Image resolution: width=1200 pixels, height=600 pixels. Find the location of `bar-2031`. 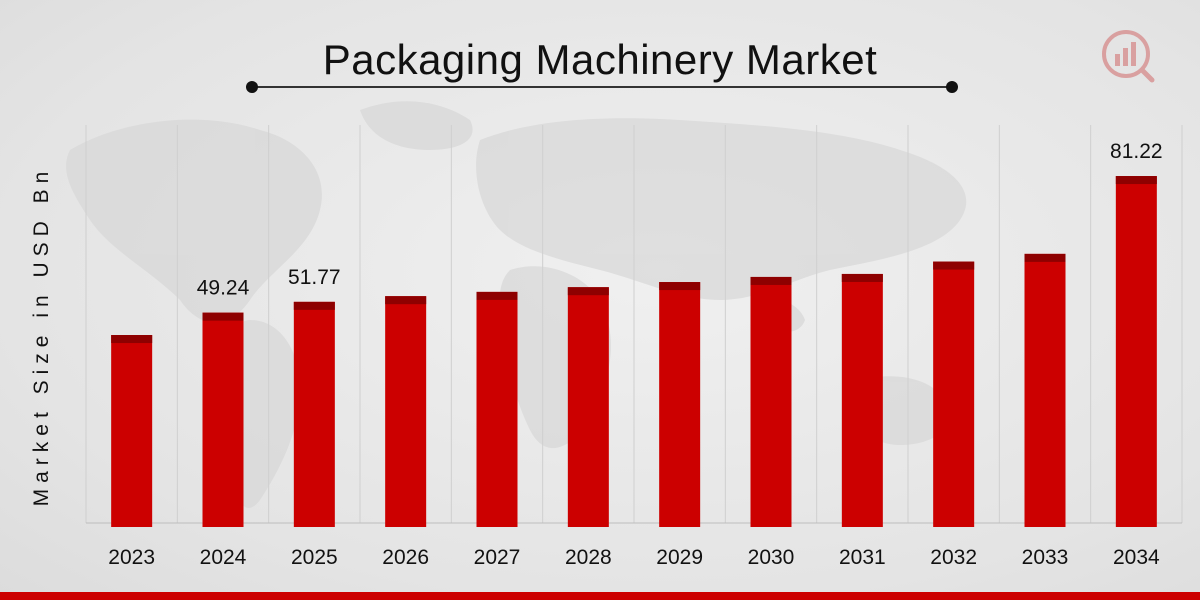

bar-2031 is located at coordinates (862, 400).